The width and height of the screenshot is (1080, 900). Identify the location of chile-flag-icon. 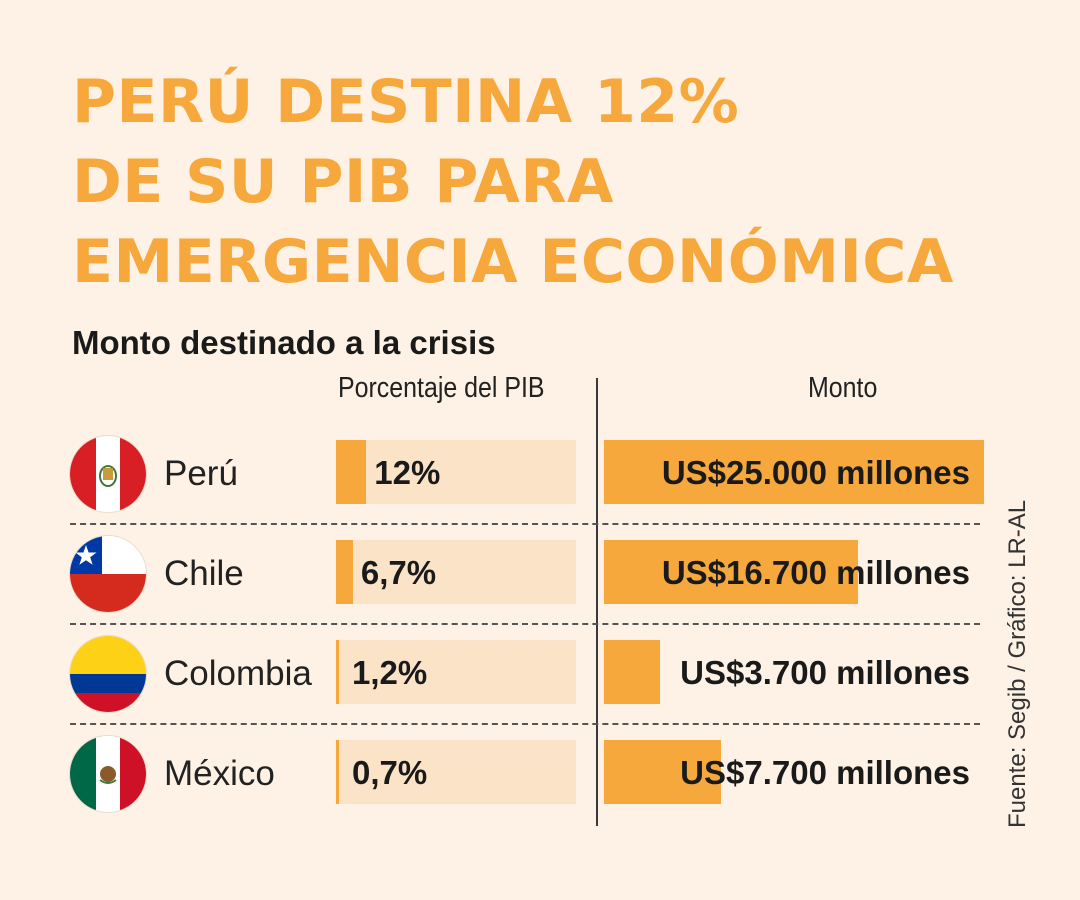
(108, 574).